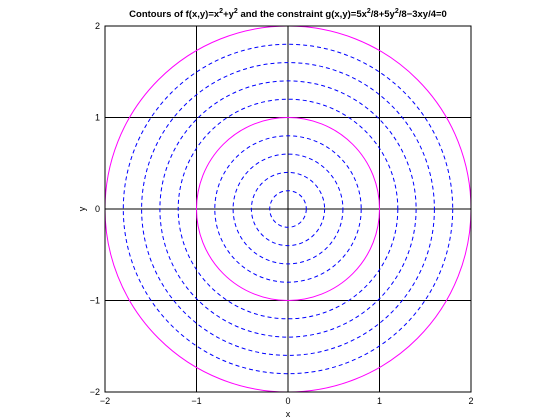 The width and height of the screenshot is (560, 420). Describe the element at coordinates (229, 14) in the screenshot. I see `title-text-segment: +y` at that location.